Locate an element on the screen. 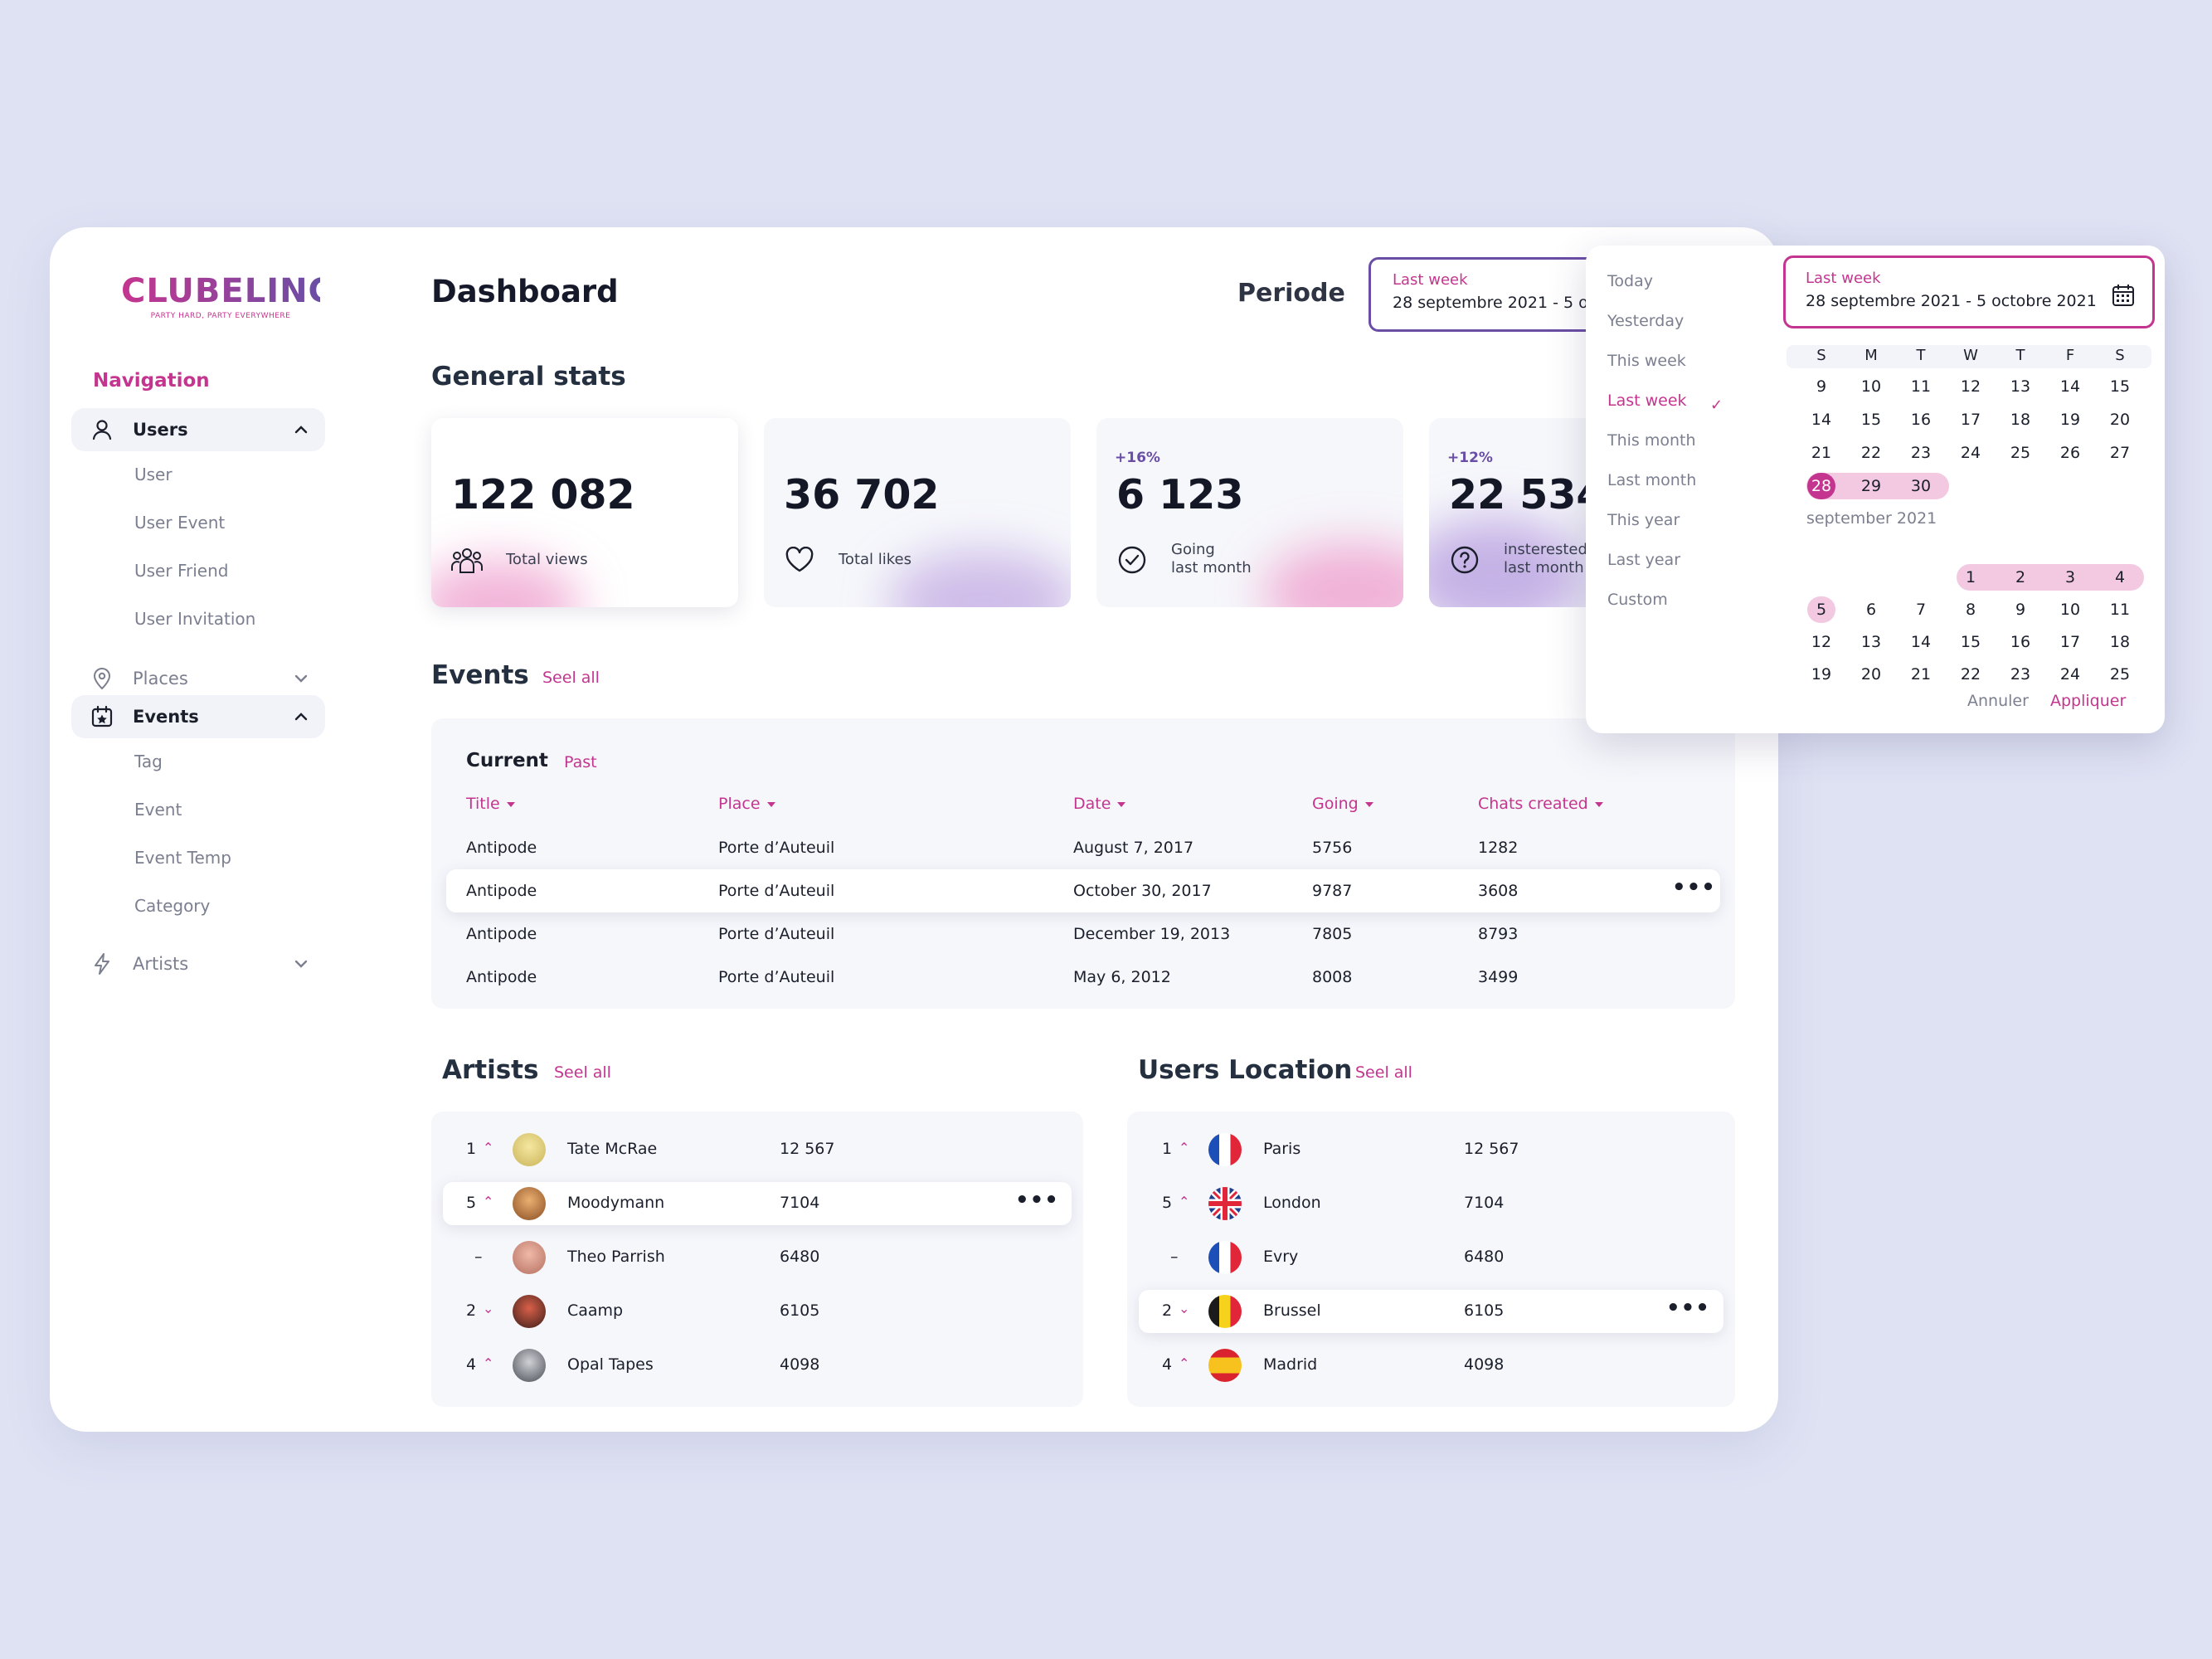 The image size is (2212, 1659). calendar-day: 18 is located at coordinates (2120, 642).